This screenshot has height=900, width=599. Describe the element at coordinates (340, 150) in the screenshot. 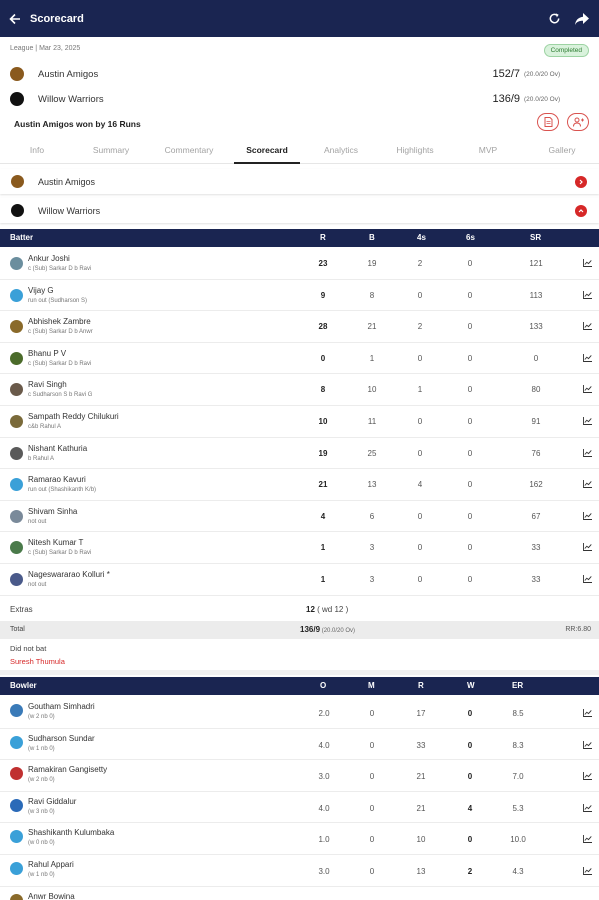

I see `tab-analytics: Analytics` at that location.